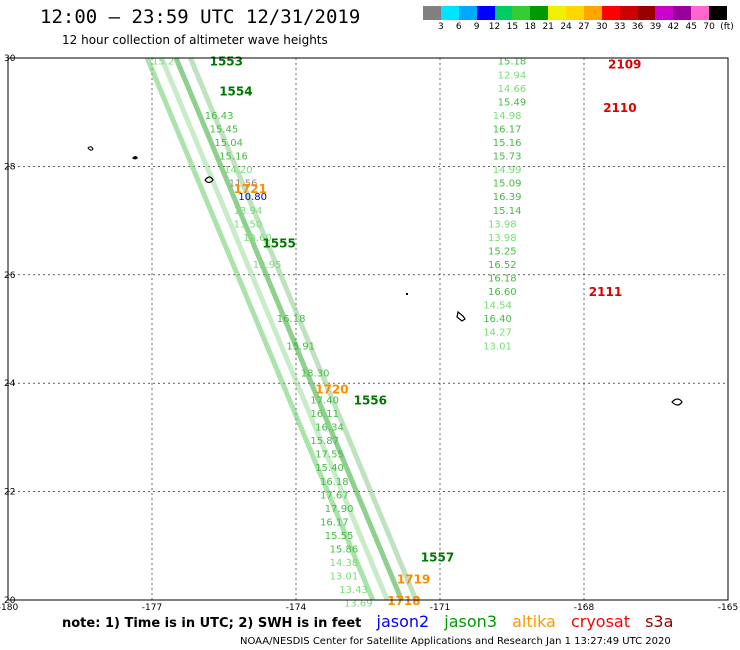 Image resolution: width=740 pixels, height=650 pixels. I want to click on track-value: 15.21, so click(166, 62).